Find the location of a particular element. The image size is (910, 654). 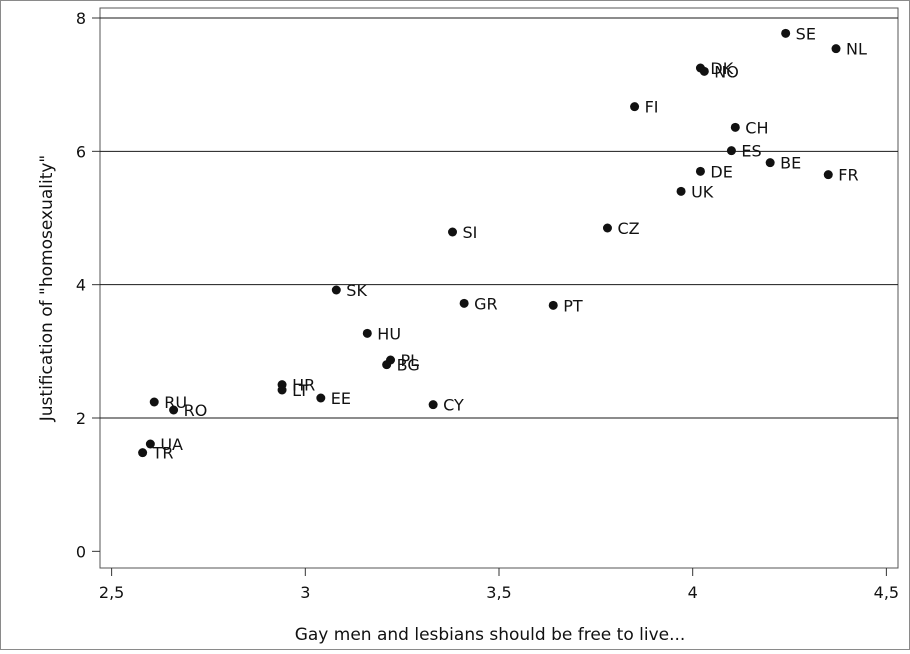

point-label: ES is located at coordinates (751, 151).